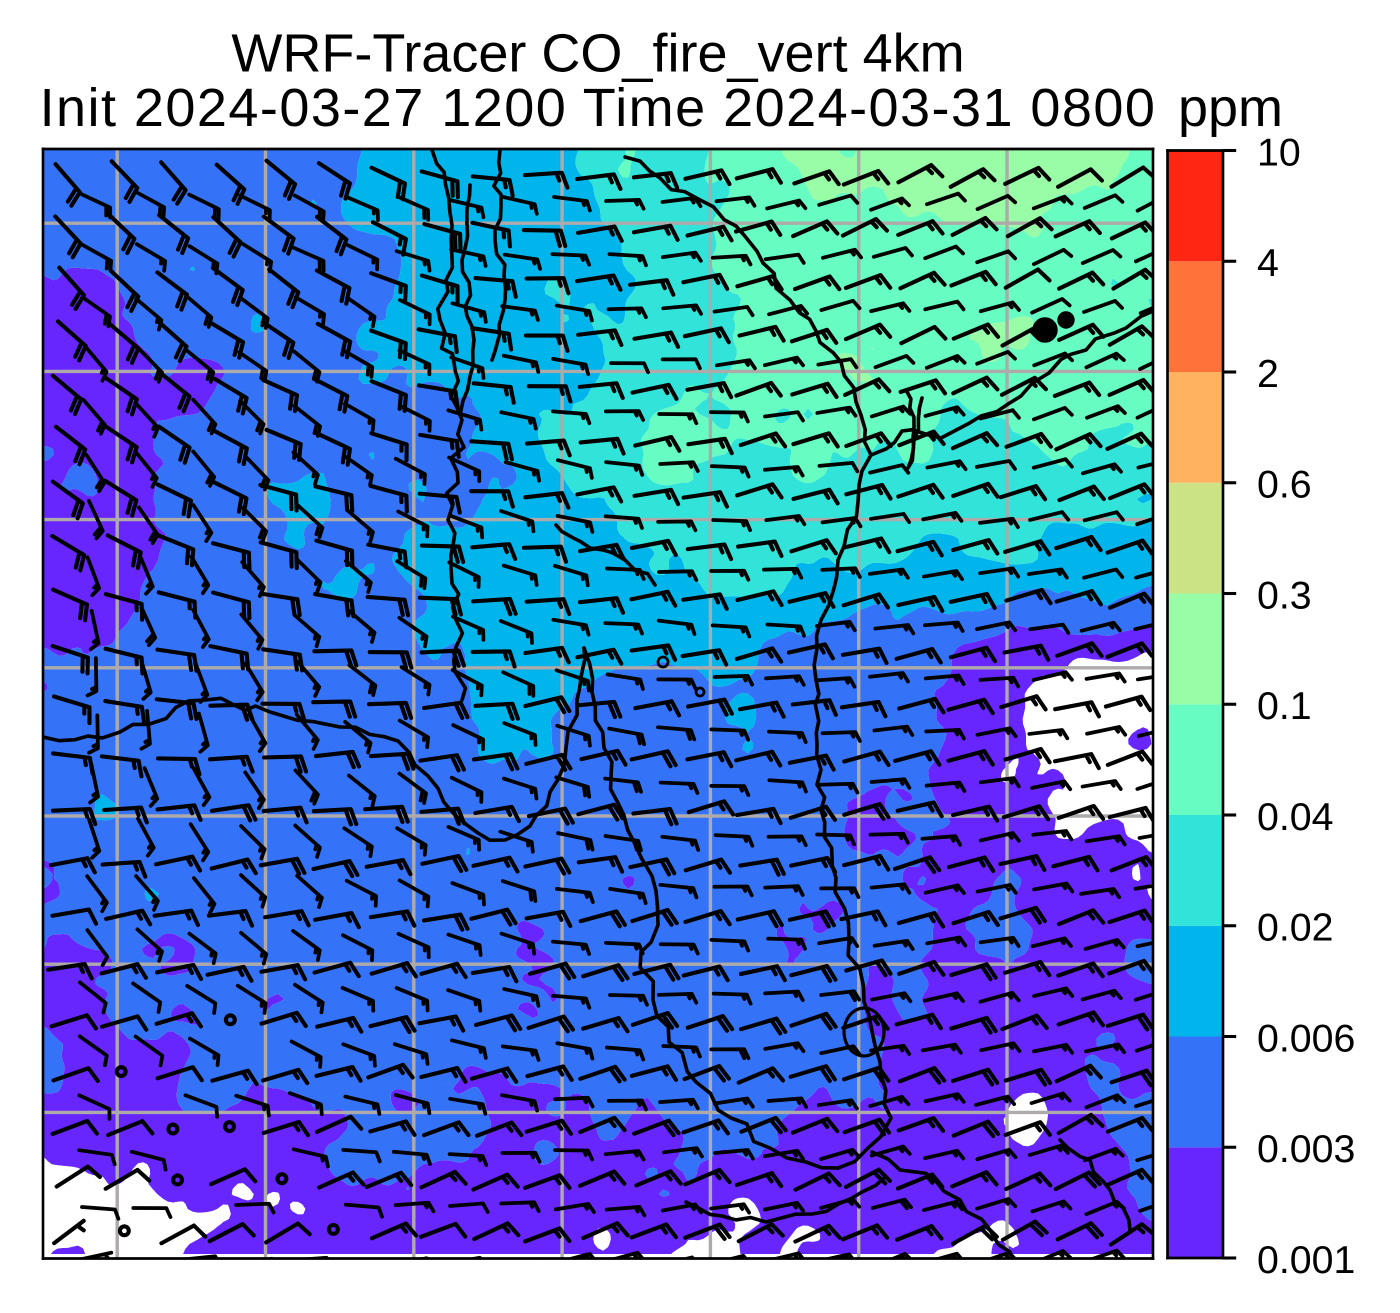  What do you see at coordinates (1230, 108) in the screenshot?
I see `svg-text: ppm` at bounding box center [1230, 108].